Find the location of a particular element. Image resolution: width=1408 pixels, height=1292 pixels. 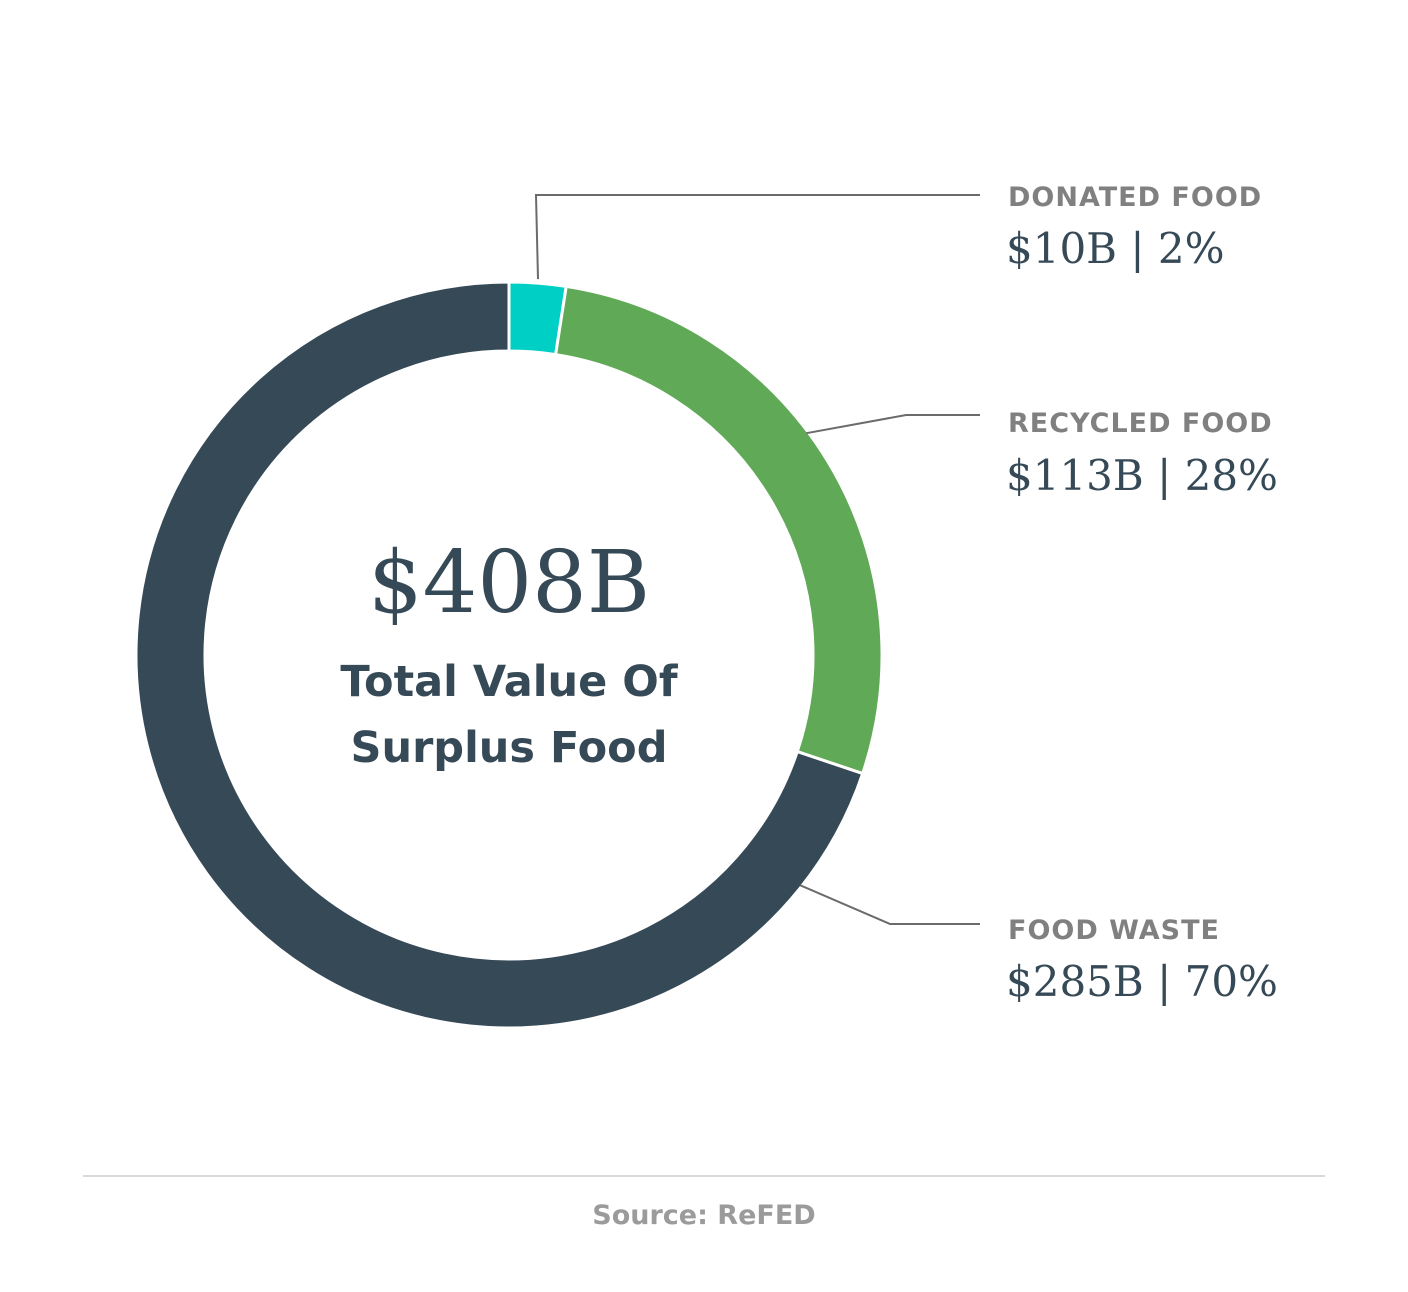

footer-divider is located at coordinates (704, 1176).